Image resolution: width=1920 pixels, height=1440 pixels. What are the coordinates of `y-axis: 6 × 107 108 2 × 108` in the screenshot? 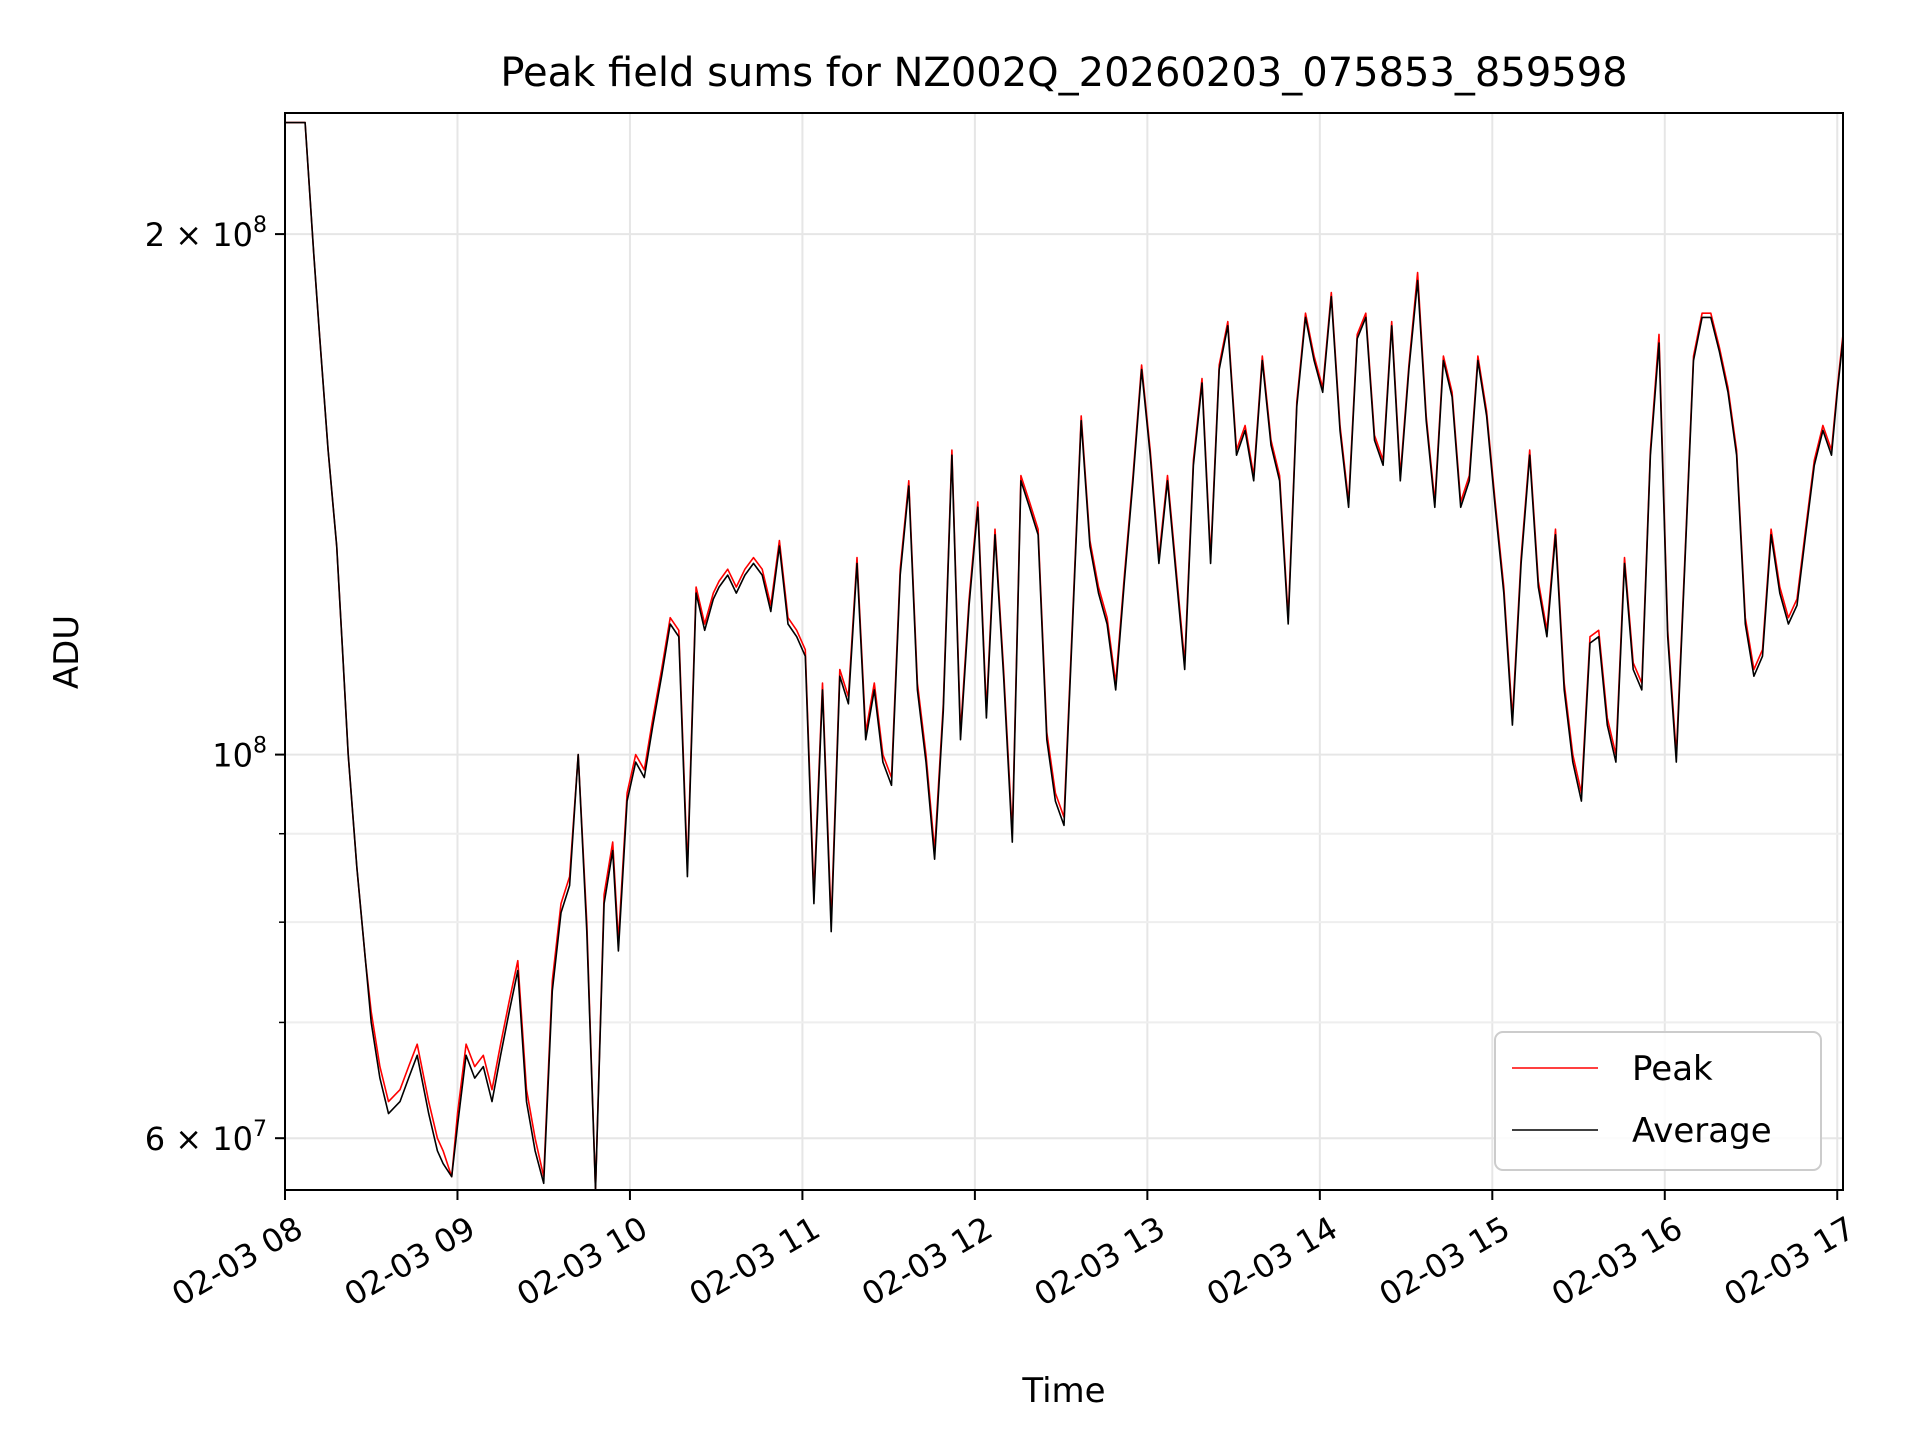 It's located at (215, 685).